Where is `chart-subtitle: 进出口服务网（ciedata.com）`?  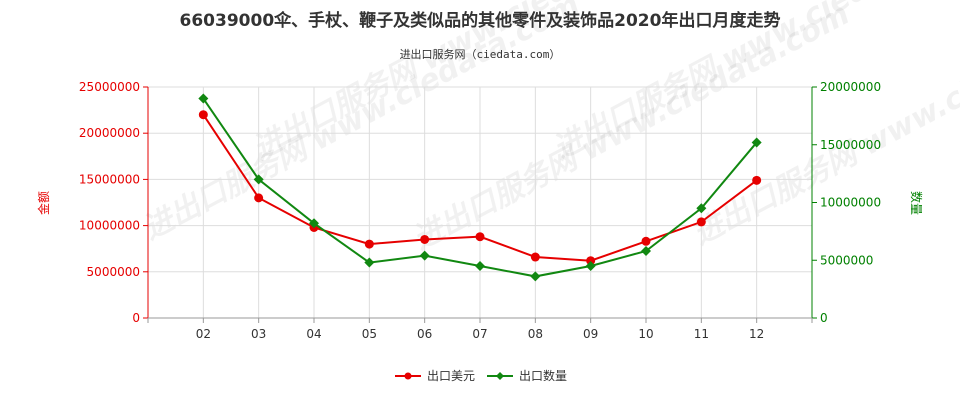 chart-subtitle: 进出口服务网（ciedata.com） is located at coordinates (480, 54).